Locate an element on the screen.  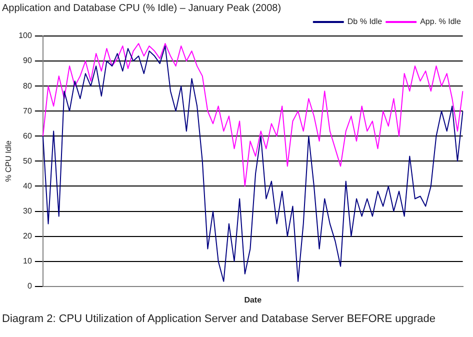
legend-label: Db % Idle is located at coordinates (365, 21).